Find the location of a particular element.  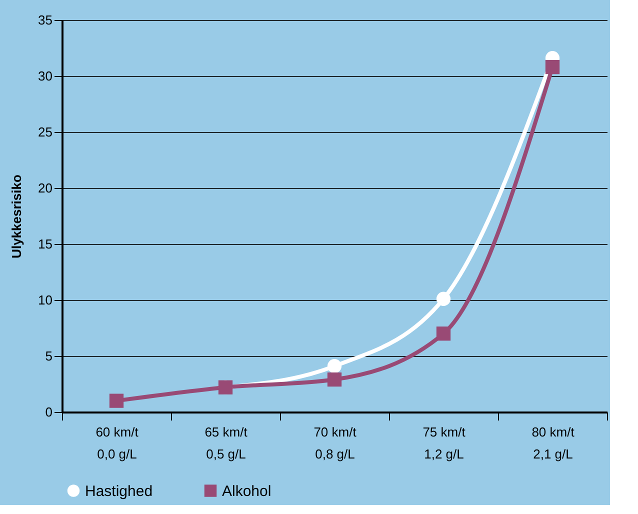

x-tick-label: 75 km/t 1,2 g/L is located at coordinates (444, 443).